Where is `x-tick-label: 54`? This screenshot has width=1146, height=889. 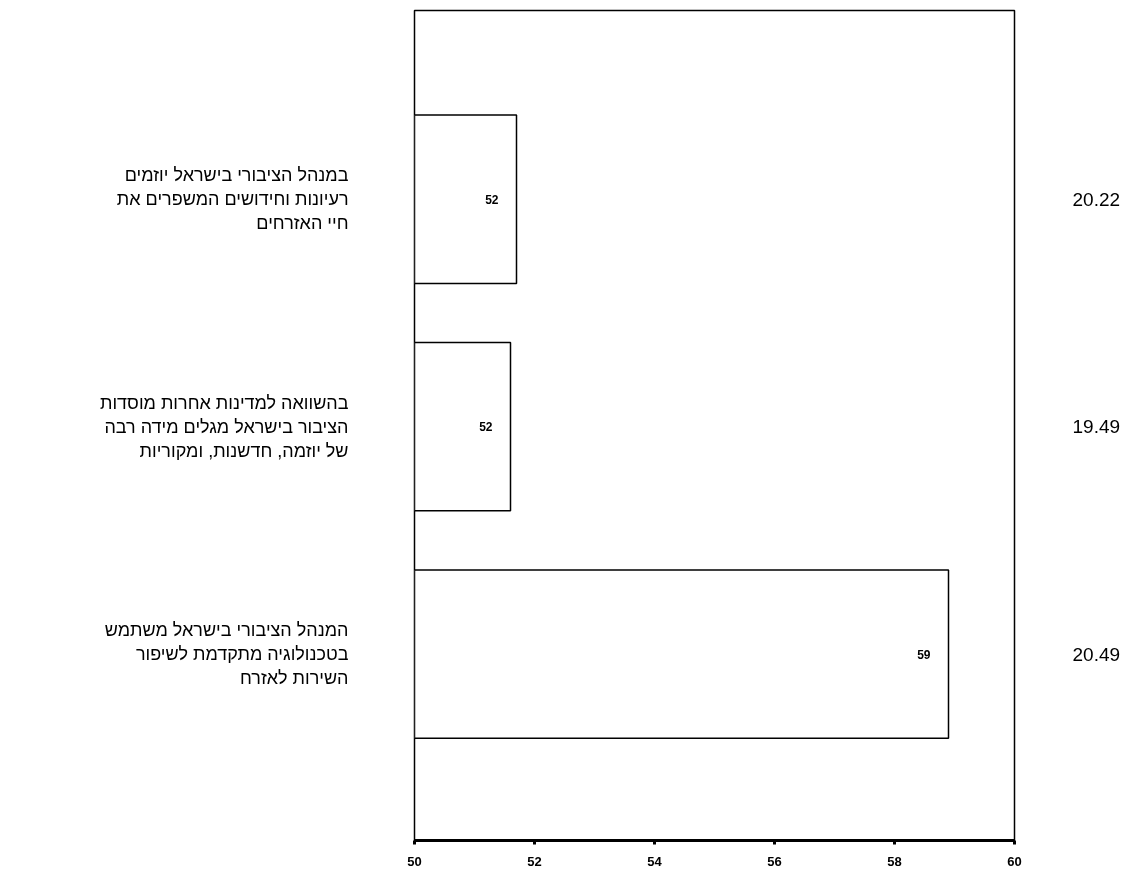 x-tick-label: 54 is located at coordinates (655, 861).